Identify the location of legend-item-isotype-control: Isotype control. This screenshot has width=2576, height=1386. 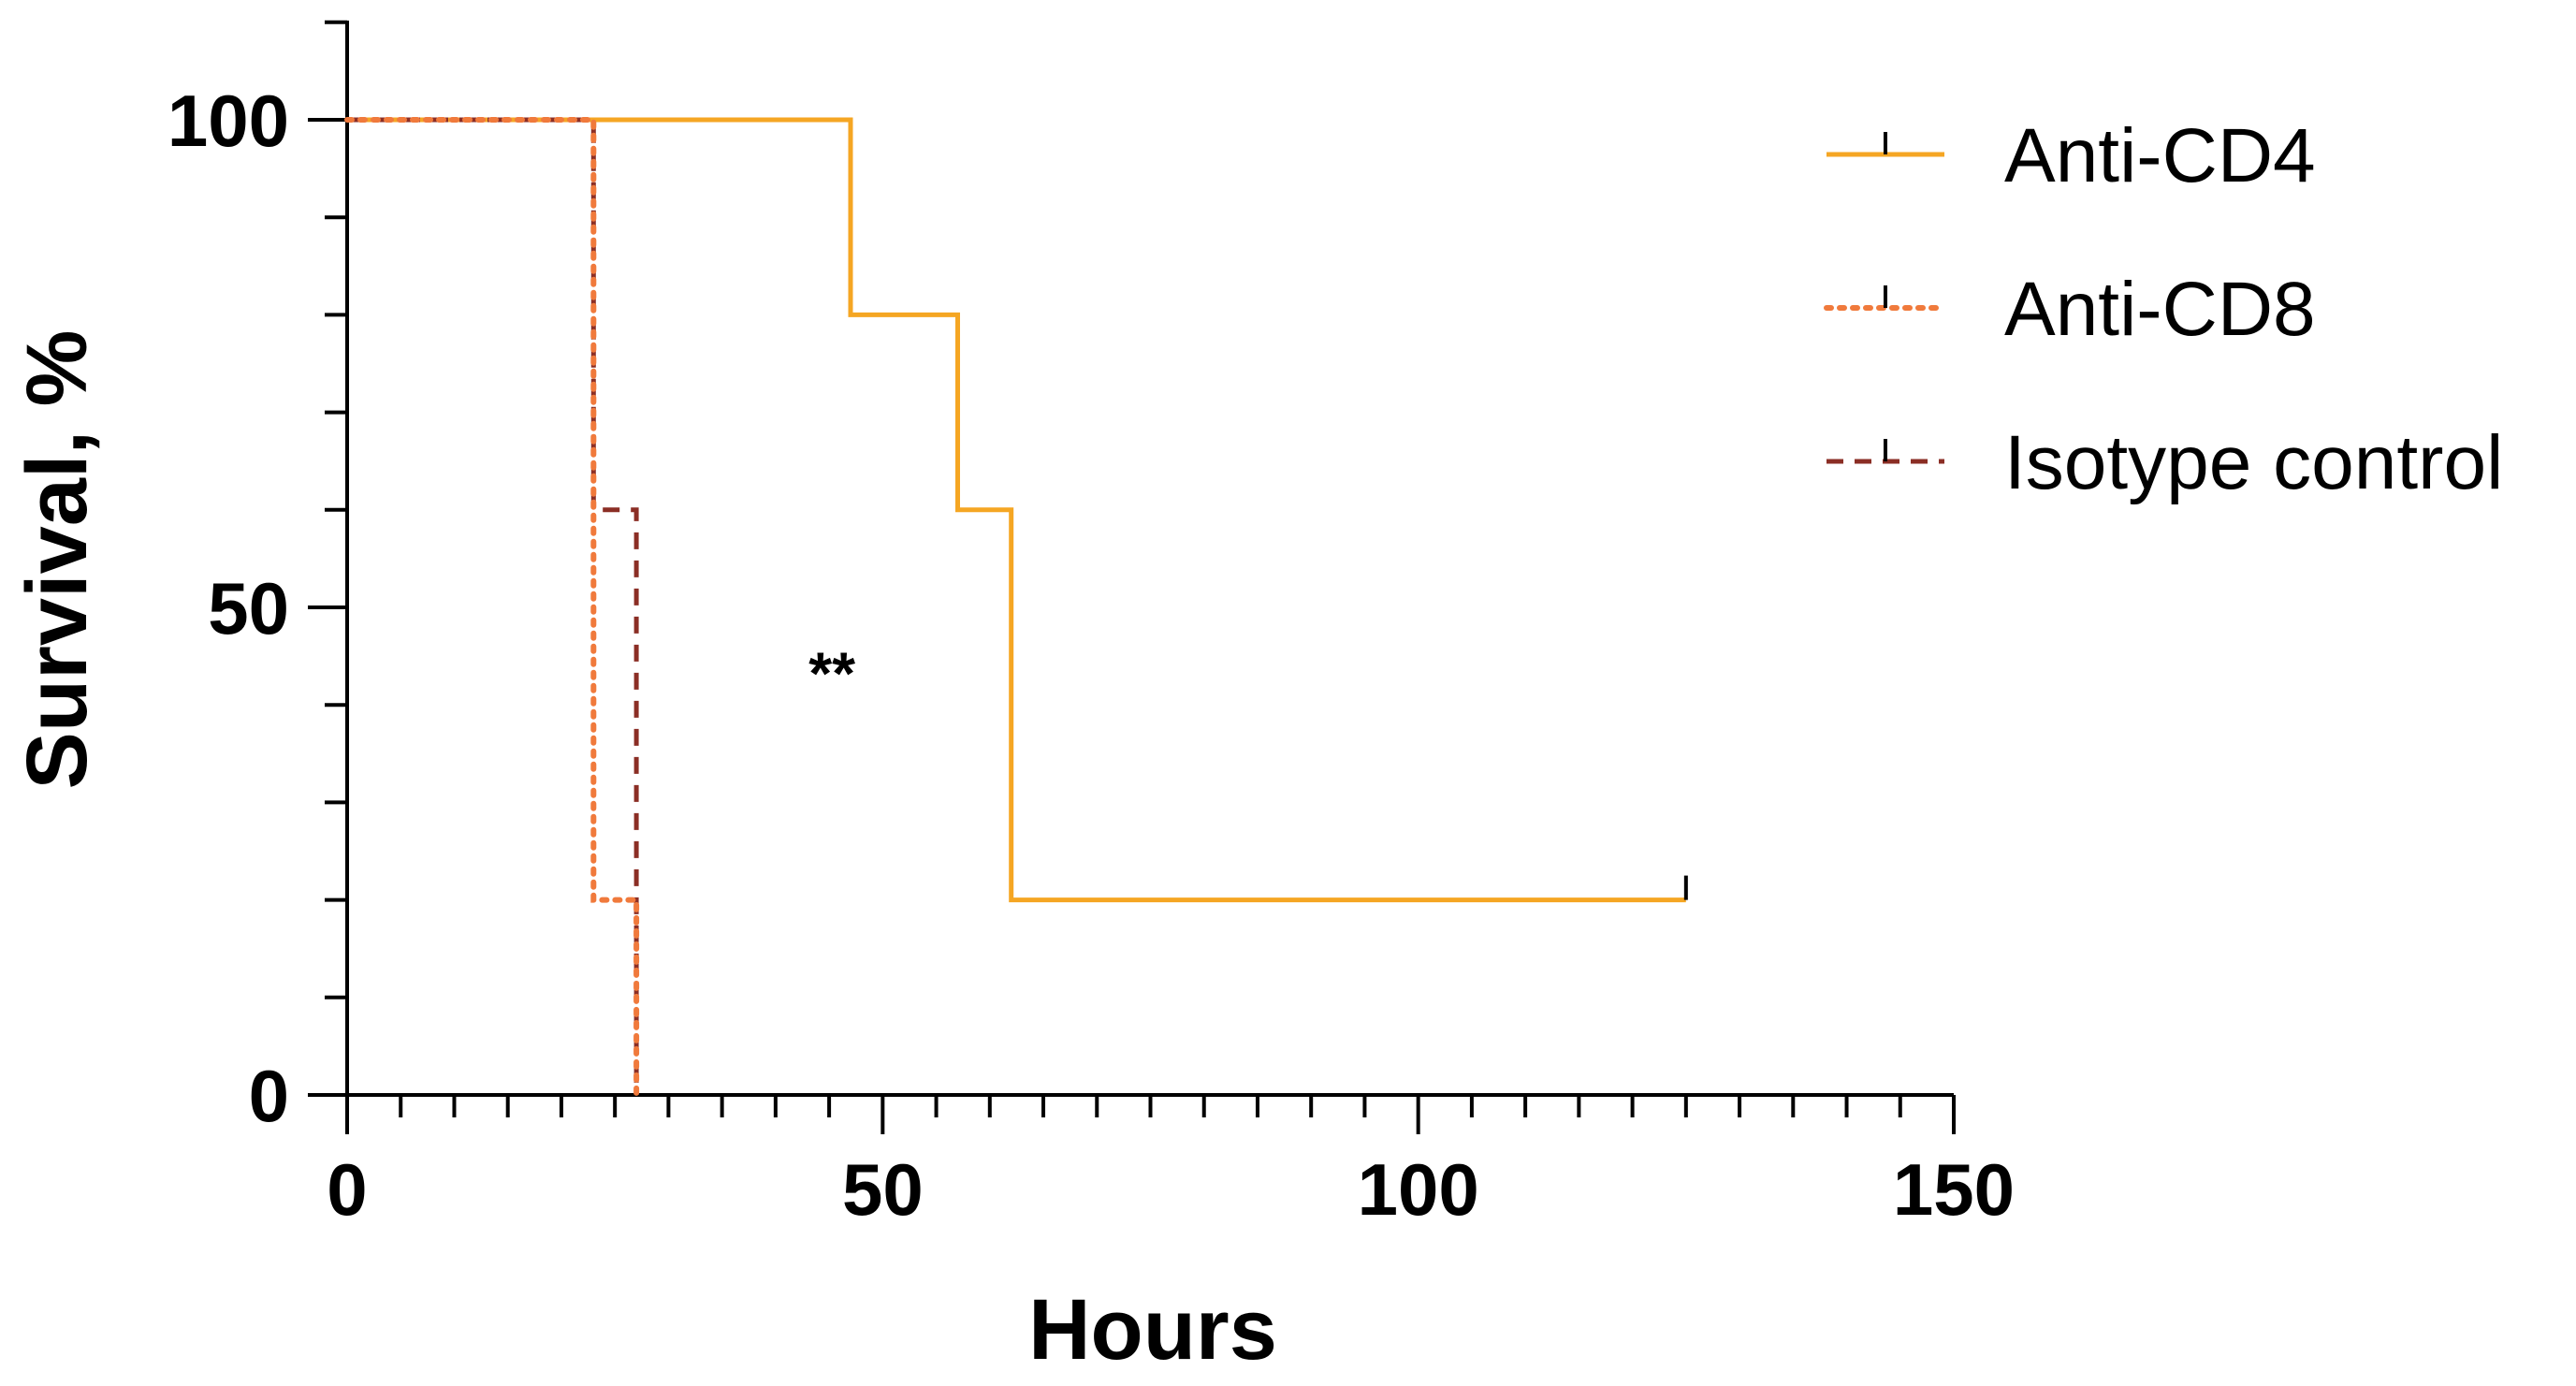
(2164, 462).